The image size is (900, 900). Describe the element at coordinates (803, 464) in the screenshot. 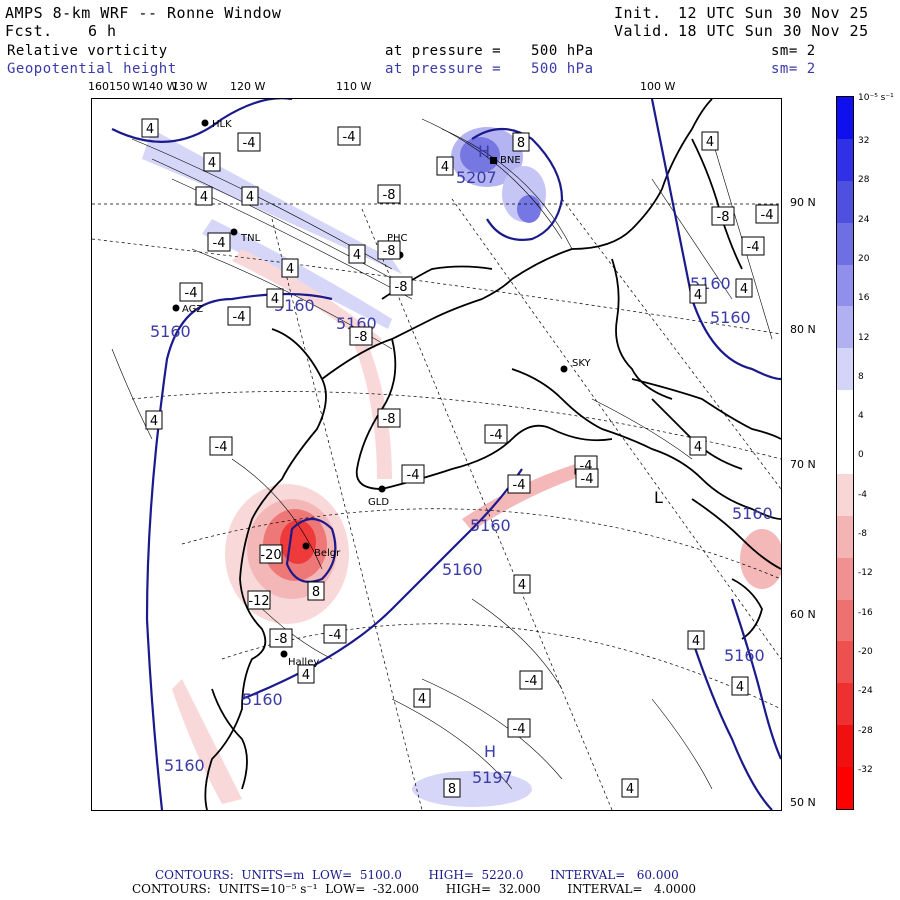

I see `lat-label-70n: 70 N` at that location.